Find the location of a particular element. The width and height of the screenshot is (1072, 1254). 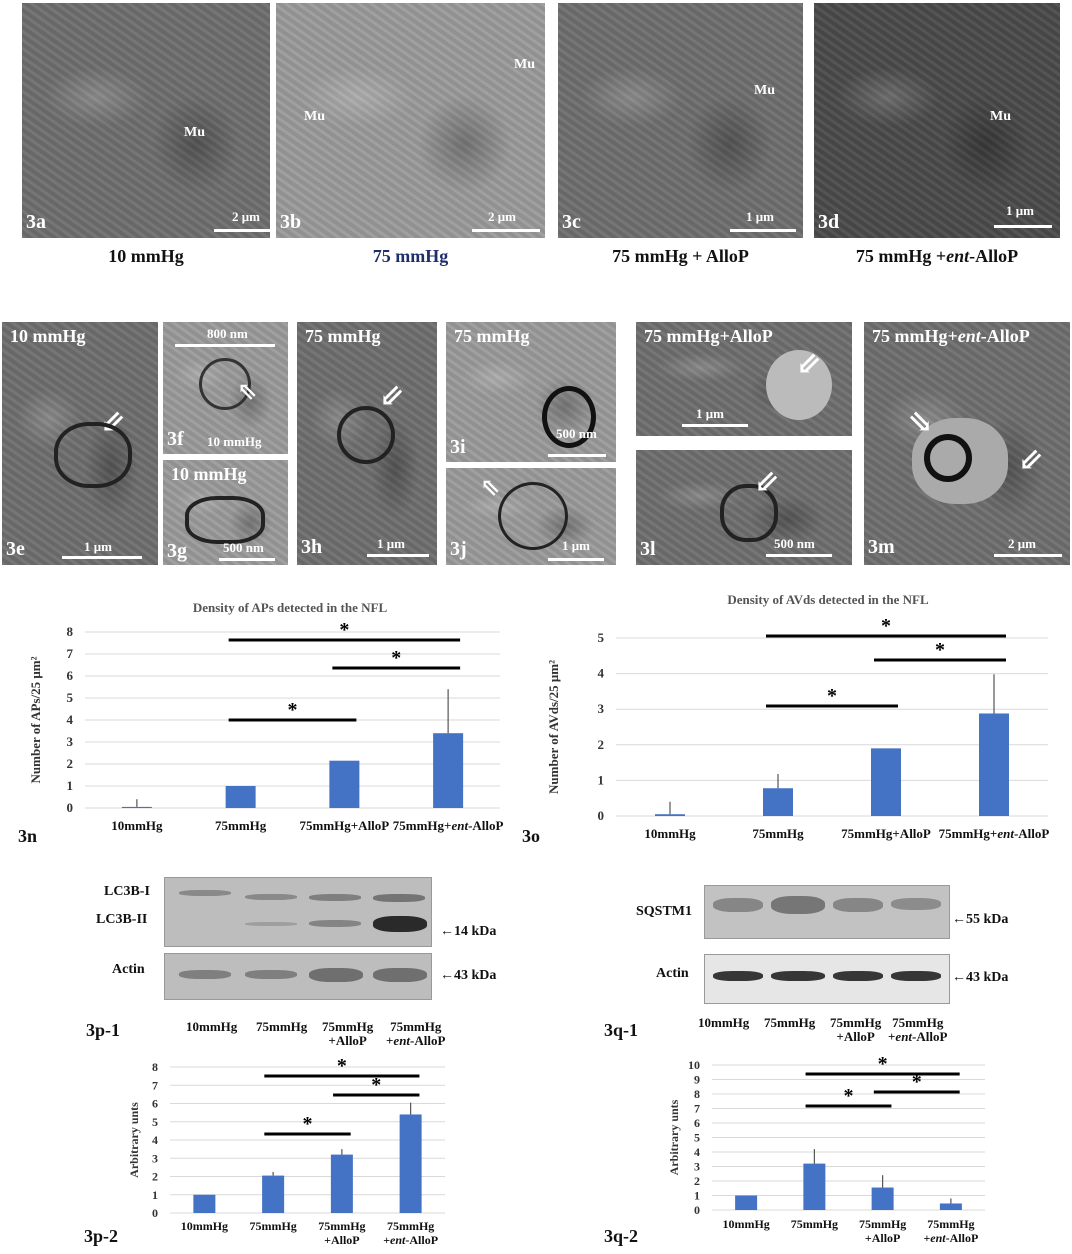

scale-bar-label: 800 nm is located at coordinates (227, 333).